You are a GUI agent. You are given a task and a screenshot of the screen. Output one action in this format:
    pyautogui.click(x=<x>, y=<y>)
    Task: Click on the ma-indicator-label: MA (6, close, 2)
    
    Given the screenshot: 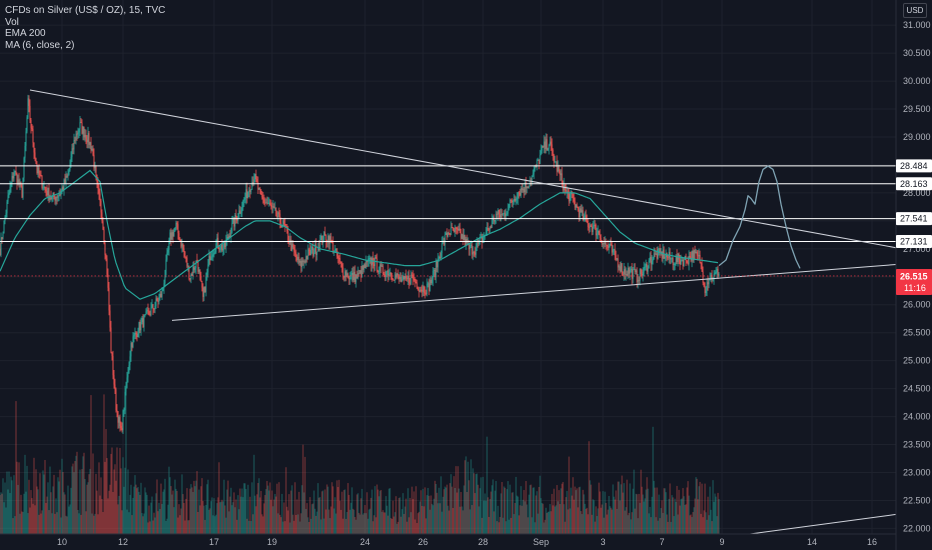 What is the action you would take?
    pyautogui.click(x=40, y=45)
    